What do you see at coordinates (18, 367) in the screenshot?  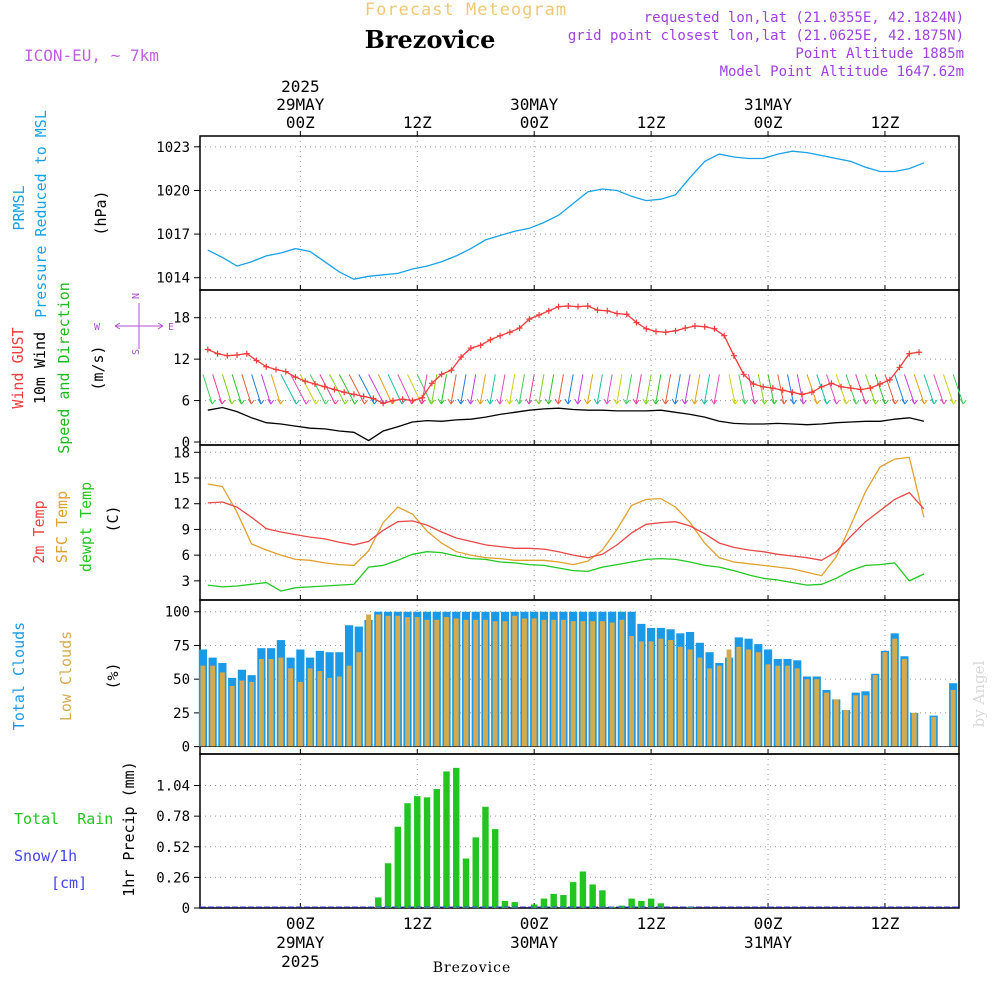 I see `wind-label-gust: Wind GUST` at bounding box center [18, 367].